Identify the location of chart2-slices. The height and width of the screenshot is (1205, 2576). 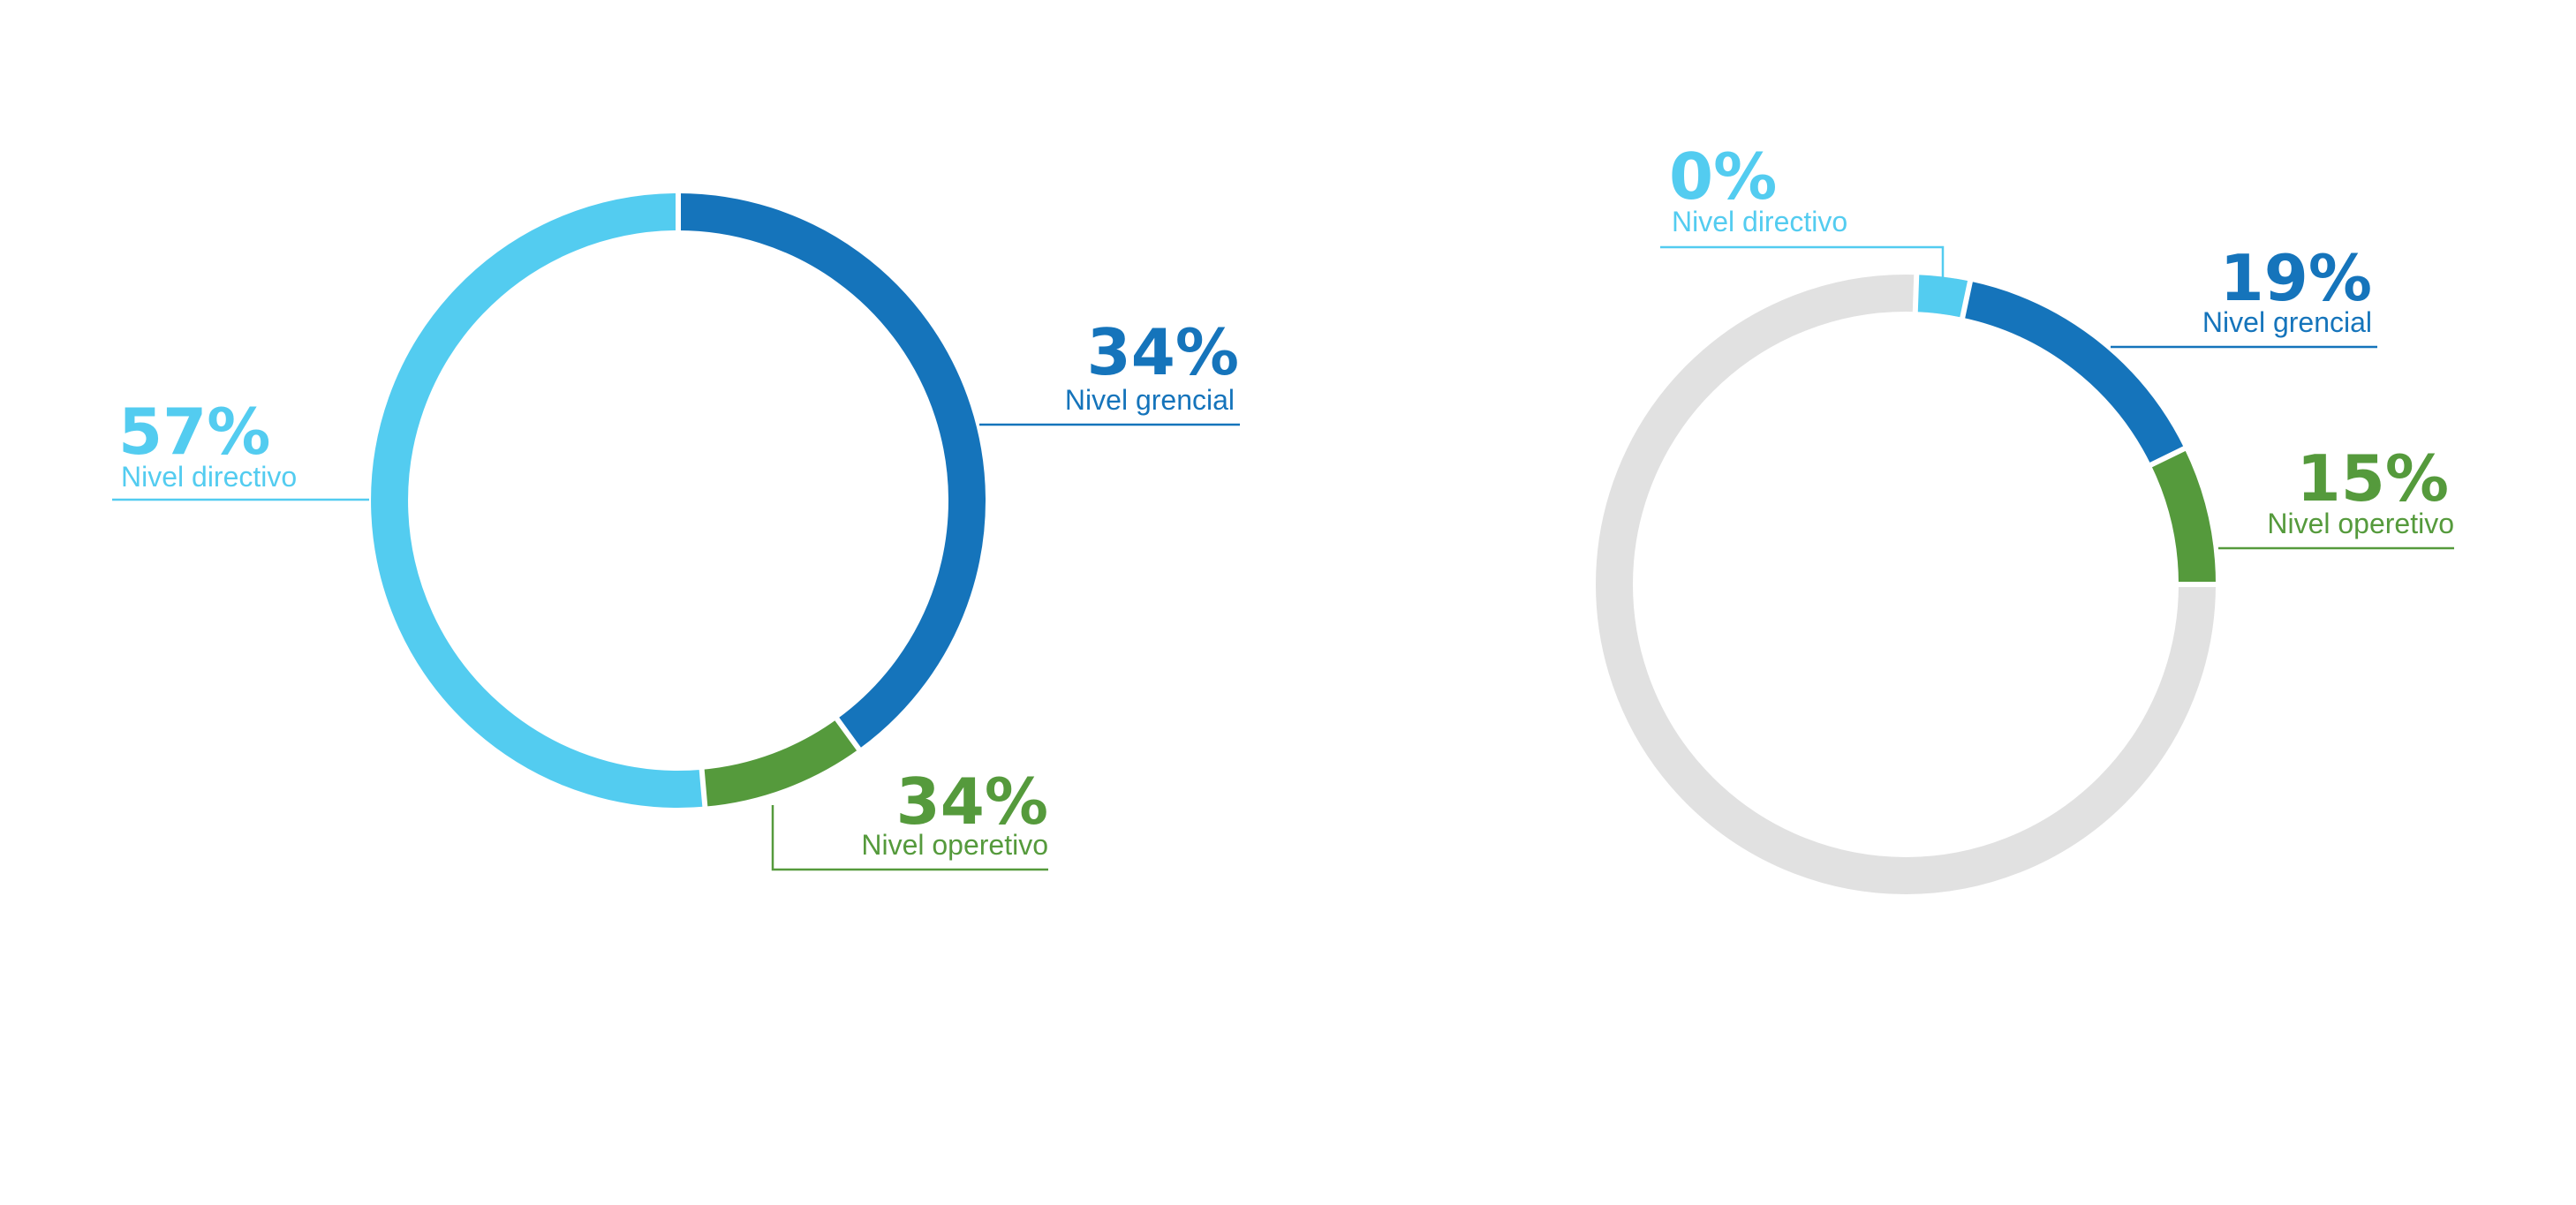
(1907, 583).